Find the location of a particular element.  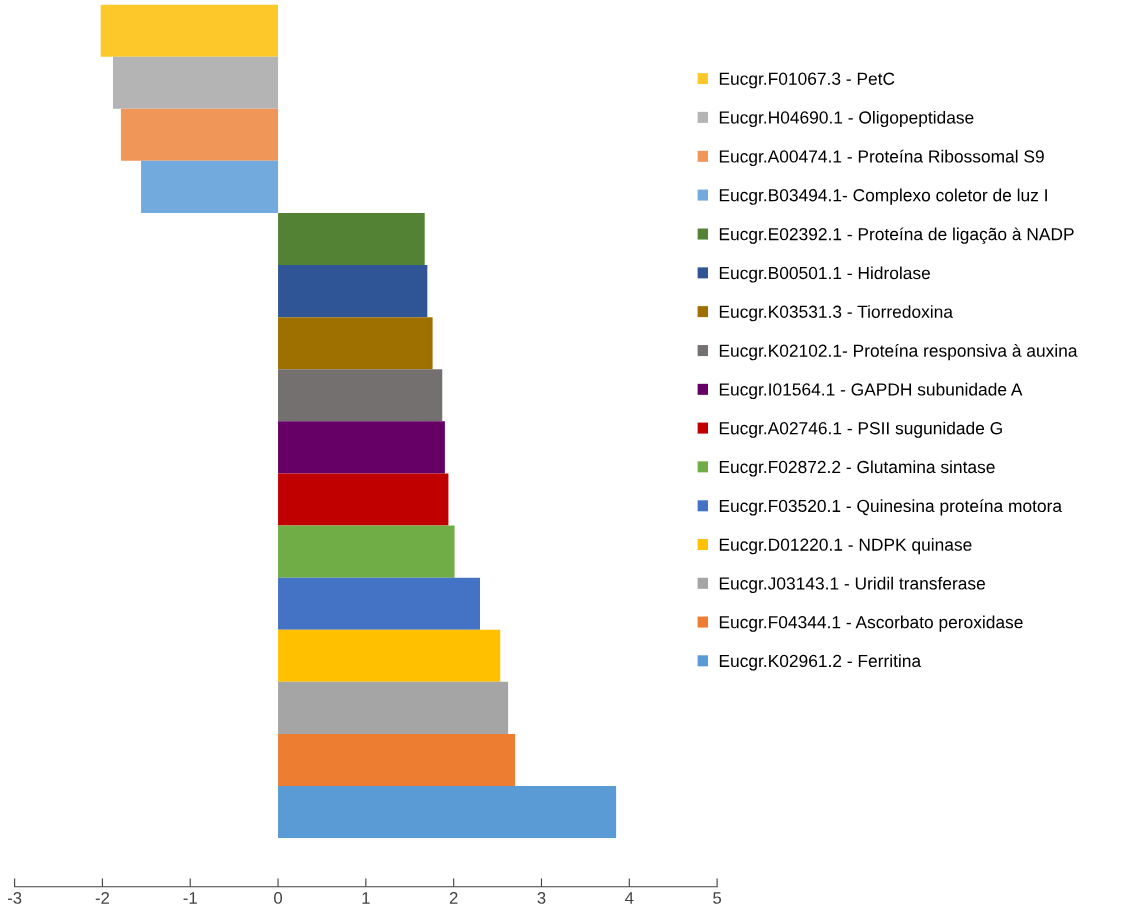

x-tick-label: -3 is located at coordinates (14, 898).